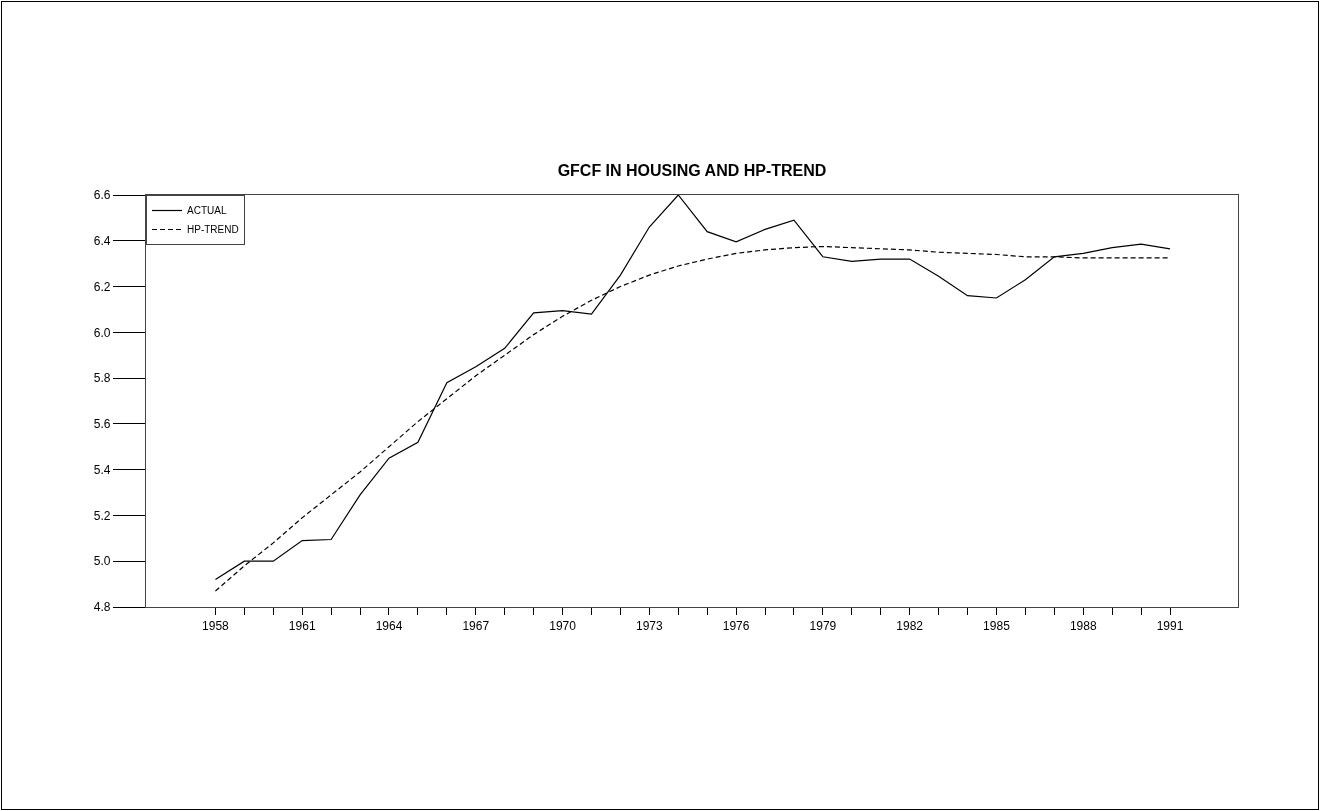  Describe the element at coordinates (213, 230) in the screenshot. I see `legend-label: HP-TREND` at that location.